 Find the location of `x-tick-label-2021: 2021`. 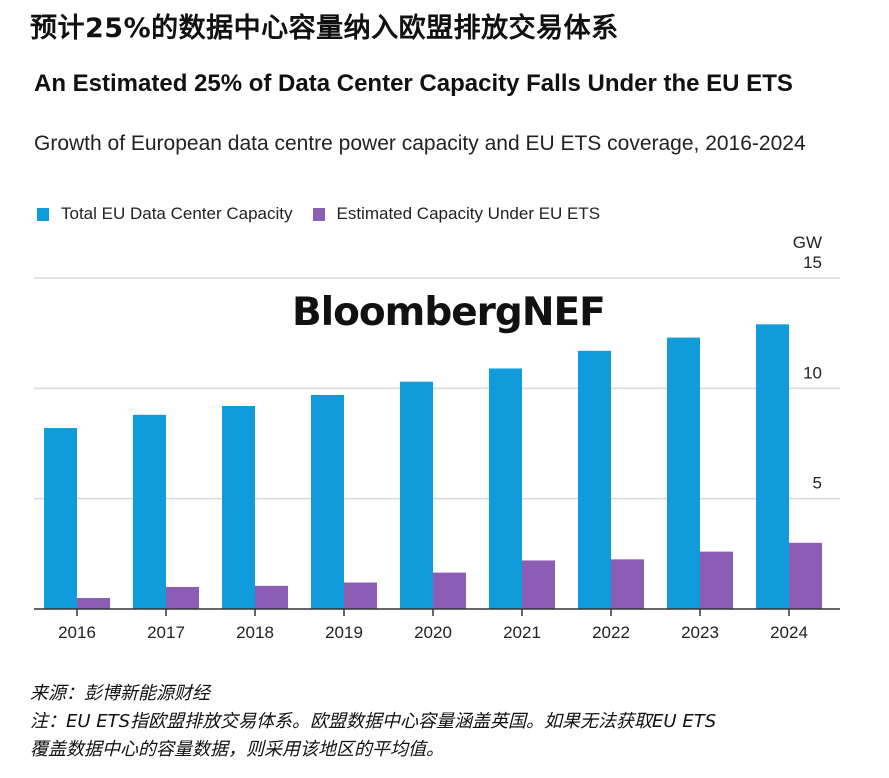

x-tick-label-2021: 2021 is located at coordinates (522, 632).